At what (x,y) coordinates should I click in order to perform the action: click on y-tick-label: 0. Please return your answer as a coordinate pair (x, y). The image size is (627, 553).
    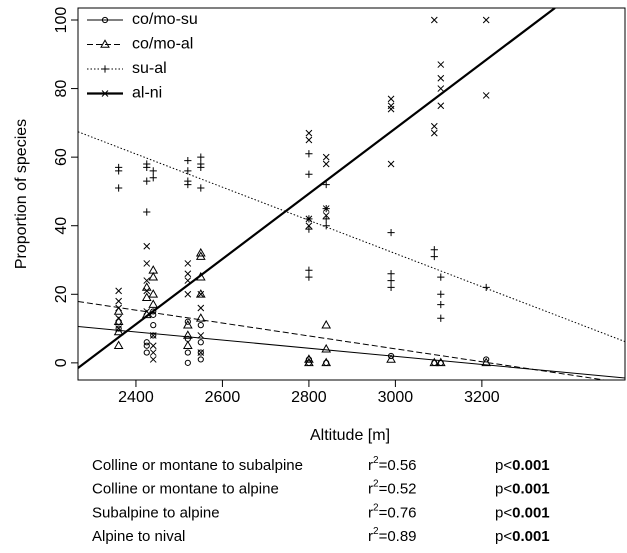
    Looking at the image, I should click on (61, 362).